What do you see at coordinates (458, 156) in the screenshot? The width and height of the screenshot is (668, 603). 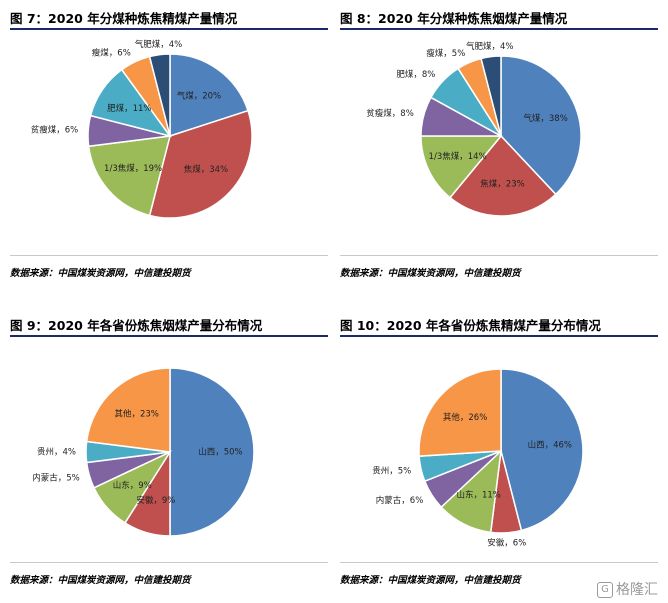 I see `pie-slice-label: 1/3焦煤，14%` at bounding box center [458, 156].